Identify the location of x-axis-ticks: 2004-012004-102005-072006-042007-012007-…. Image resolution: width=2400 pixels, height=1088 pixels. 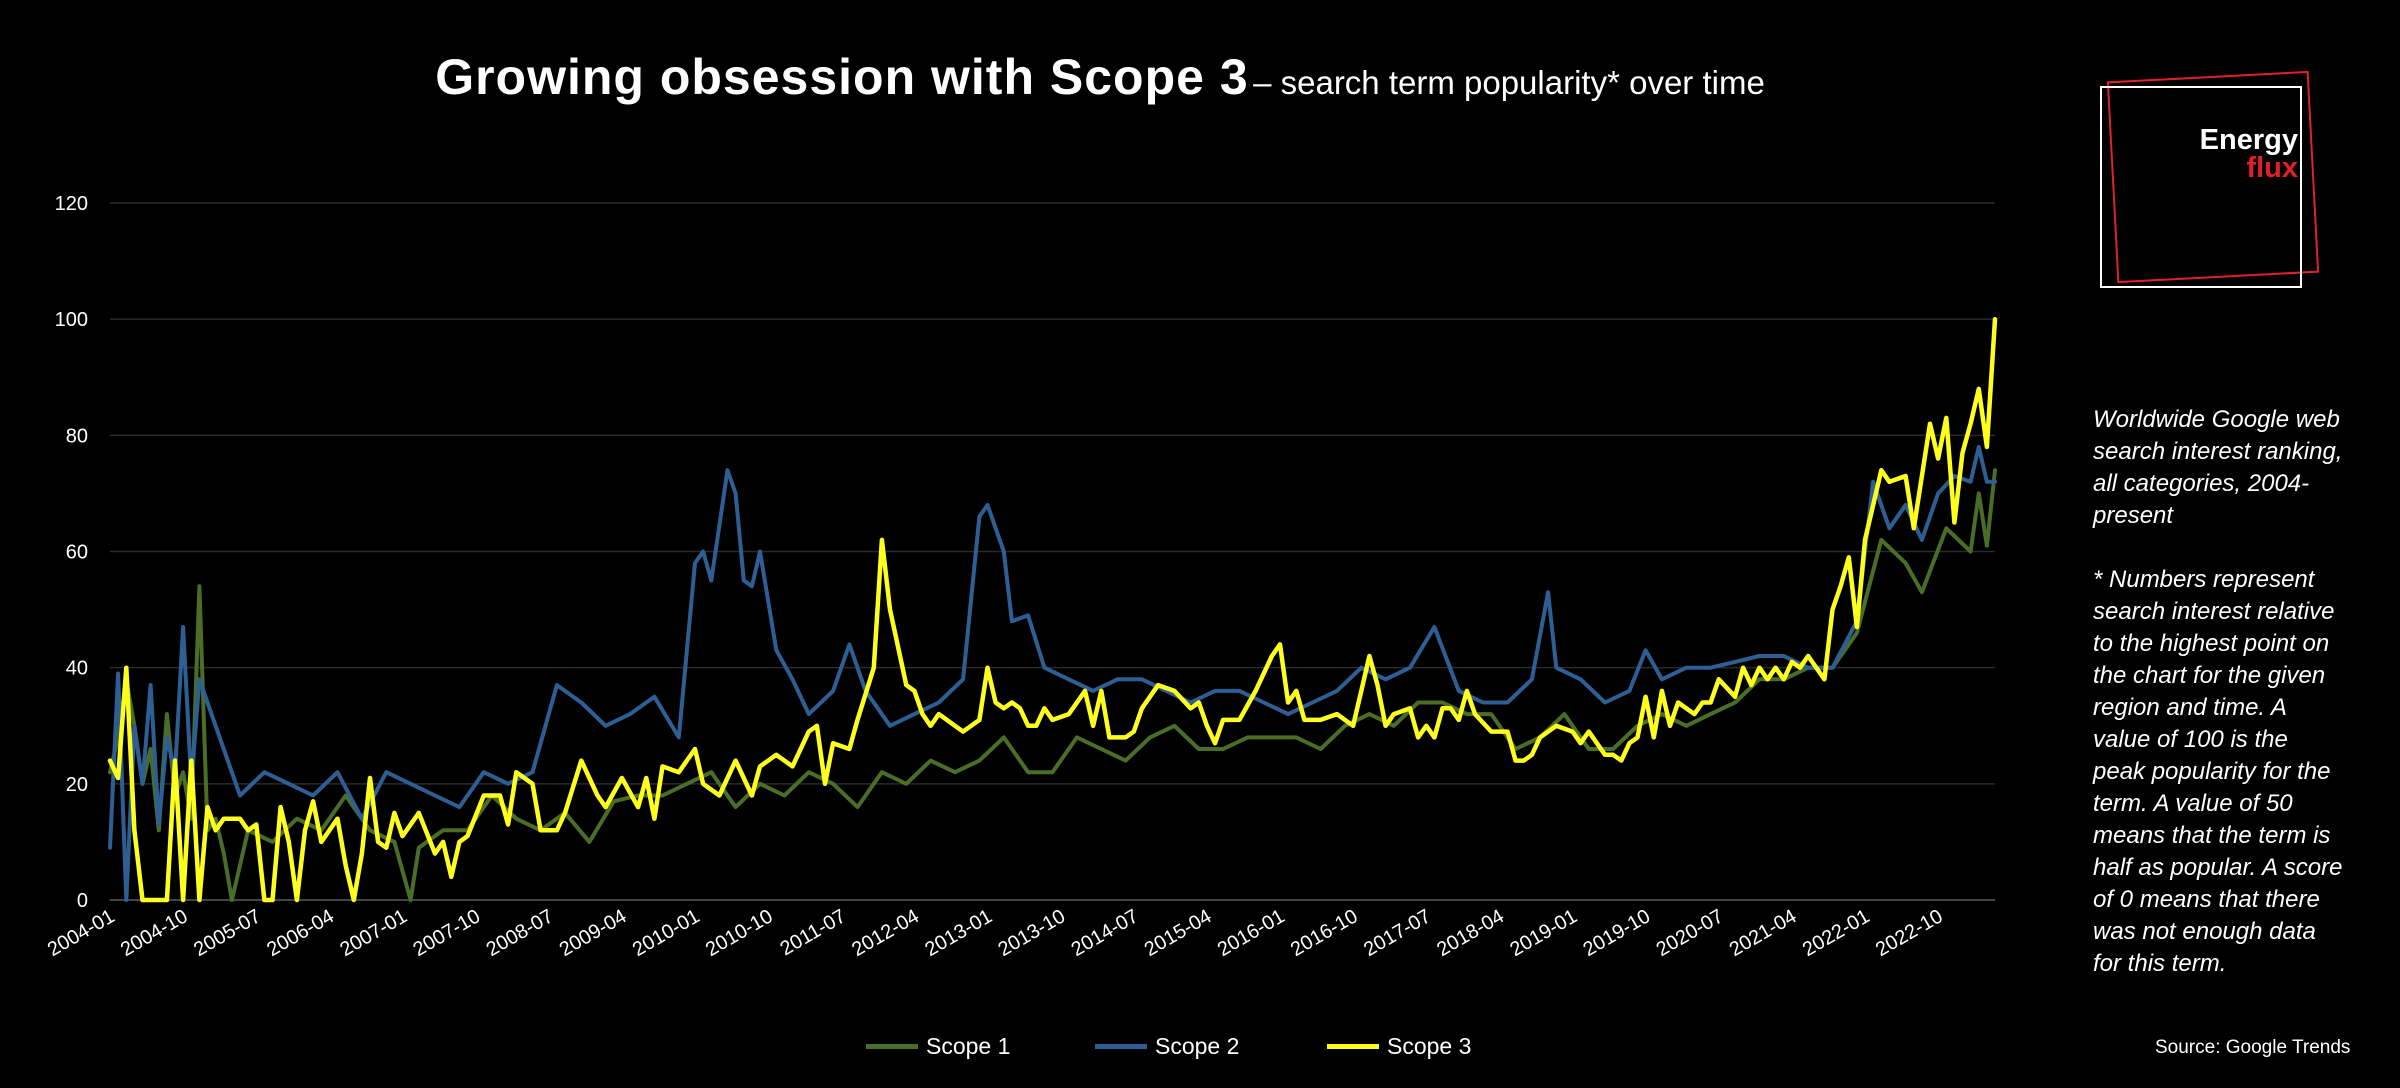
(995, 933).